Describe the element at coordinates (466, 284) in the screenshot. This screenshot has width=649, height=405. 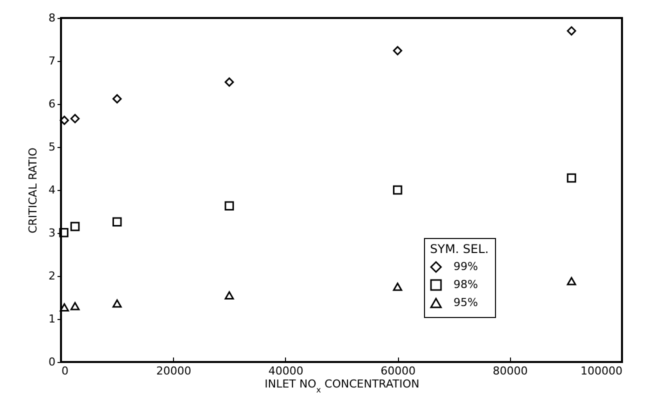
I see `legend-label: 98%` at that location.